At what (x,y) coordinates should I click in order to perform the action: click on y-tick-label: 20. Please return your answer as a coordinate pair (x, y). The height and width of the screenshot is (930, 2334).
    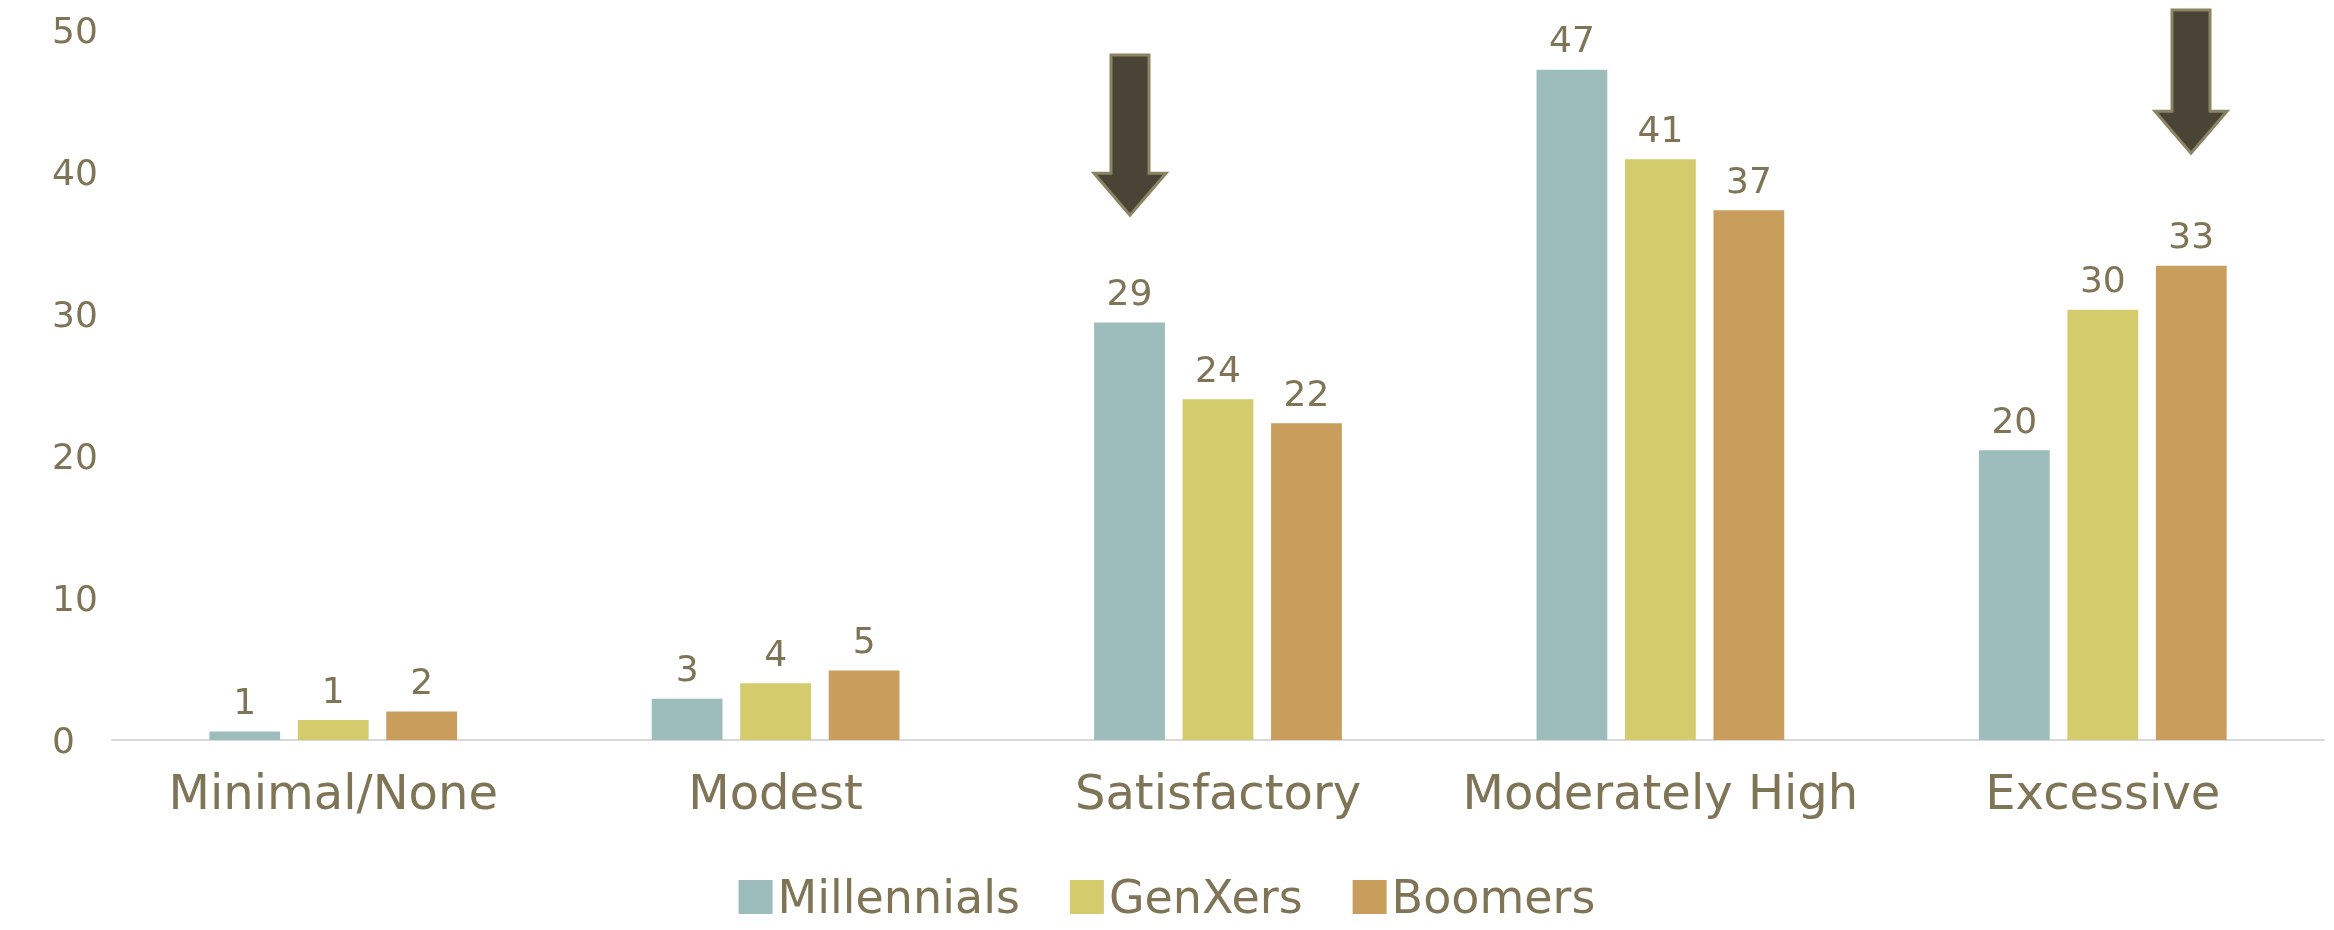
    Looking at the image, I should click on (75, 456).